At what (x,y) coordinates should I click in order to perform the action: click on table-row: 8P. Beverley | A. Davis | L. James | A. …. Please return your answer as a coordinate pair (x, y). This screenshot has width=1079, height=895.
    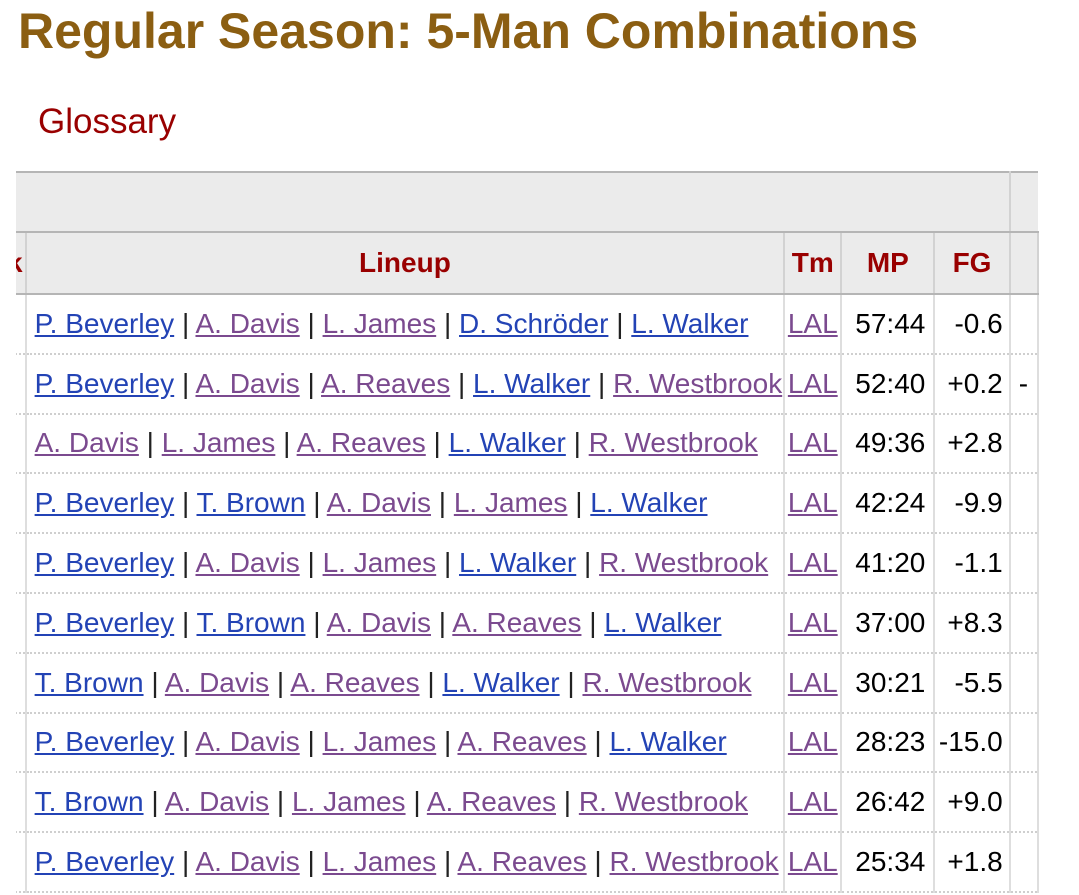
    Looking at the image, I should click on (528, 743).